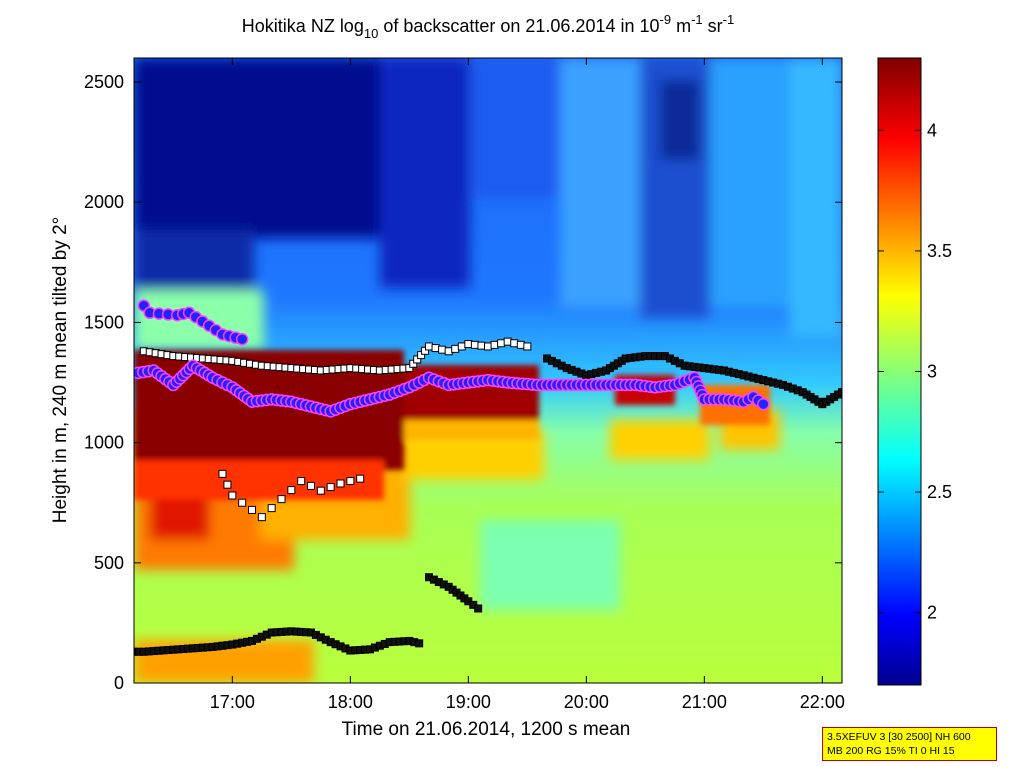  Describe the element at coordinates (939, 251) in the screenshot. I see `colorbar-tick-label: 3.5` at that location.